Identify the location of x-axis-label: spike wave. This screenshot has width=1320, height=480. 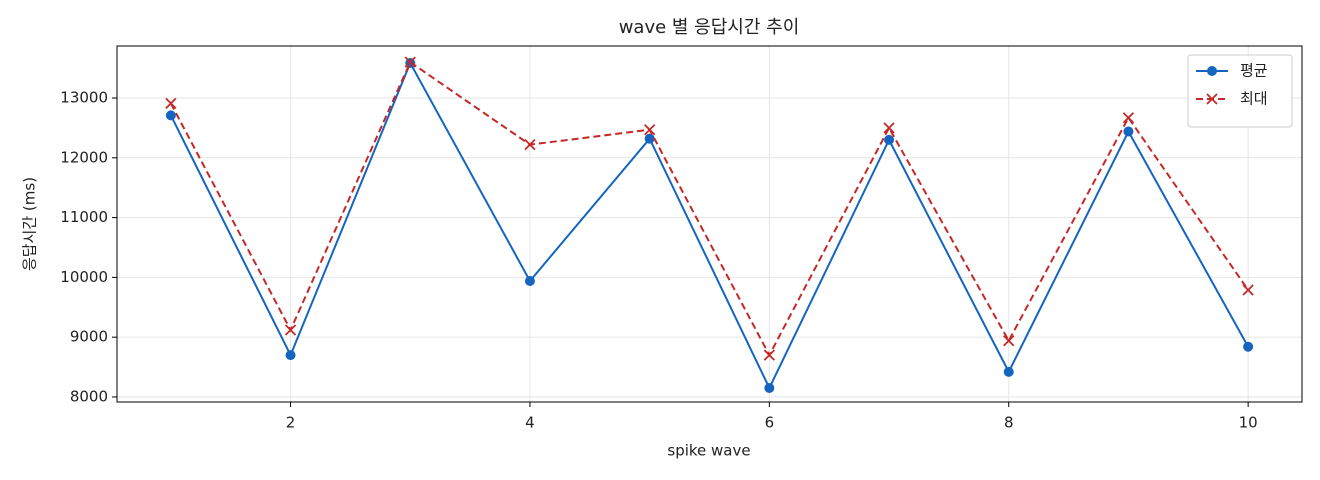
(708, 451).